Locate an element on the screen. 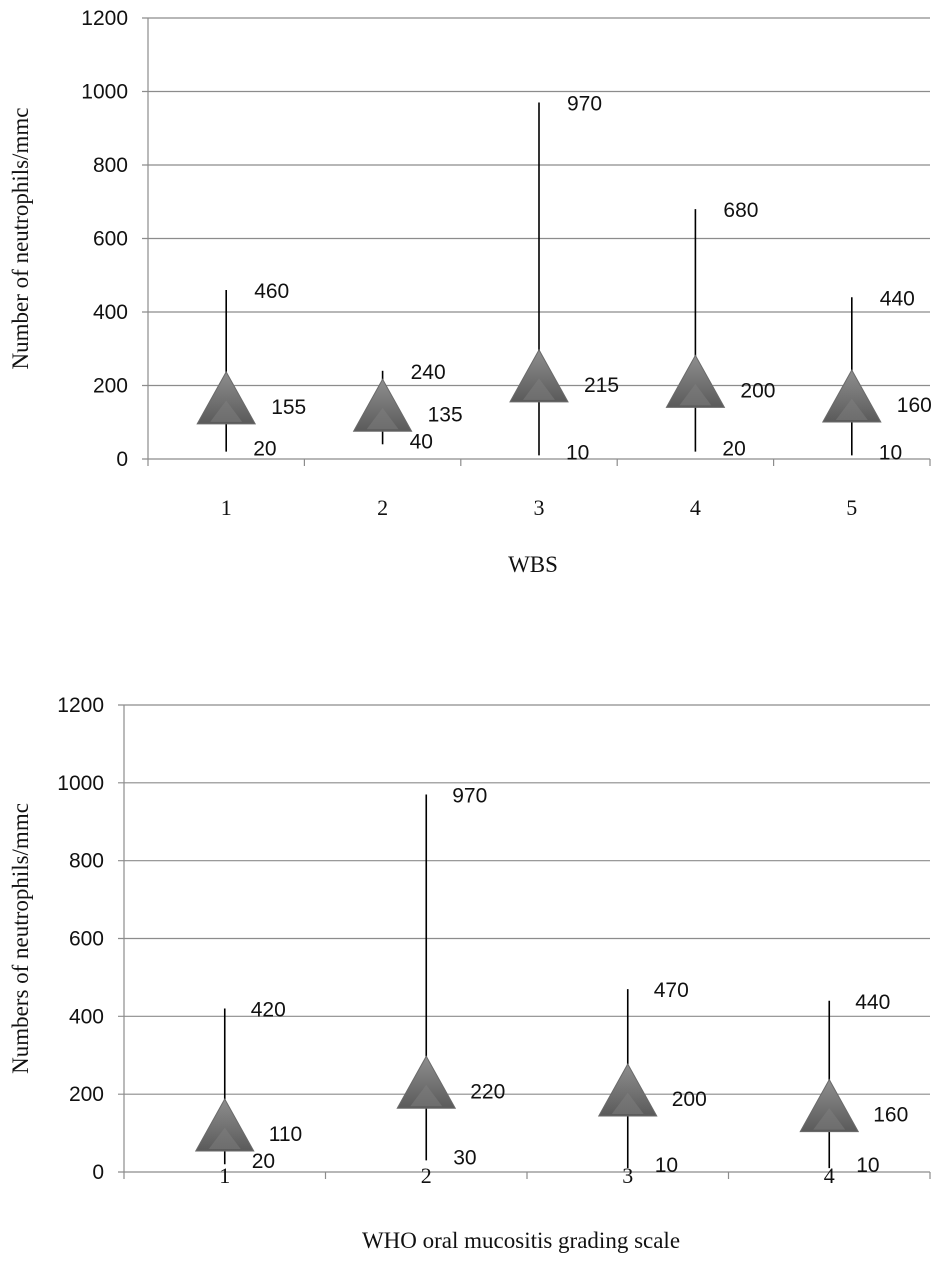  y-axis-title: Numbers of neutrophils/mmc is located at coordinates (20, 938).